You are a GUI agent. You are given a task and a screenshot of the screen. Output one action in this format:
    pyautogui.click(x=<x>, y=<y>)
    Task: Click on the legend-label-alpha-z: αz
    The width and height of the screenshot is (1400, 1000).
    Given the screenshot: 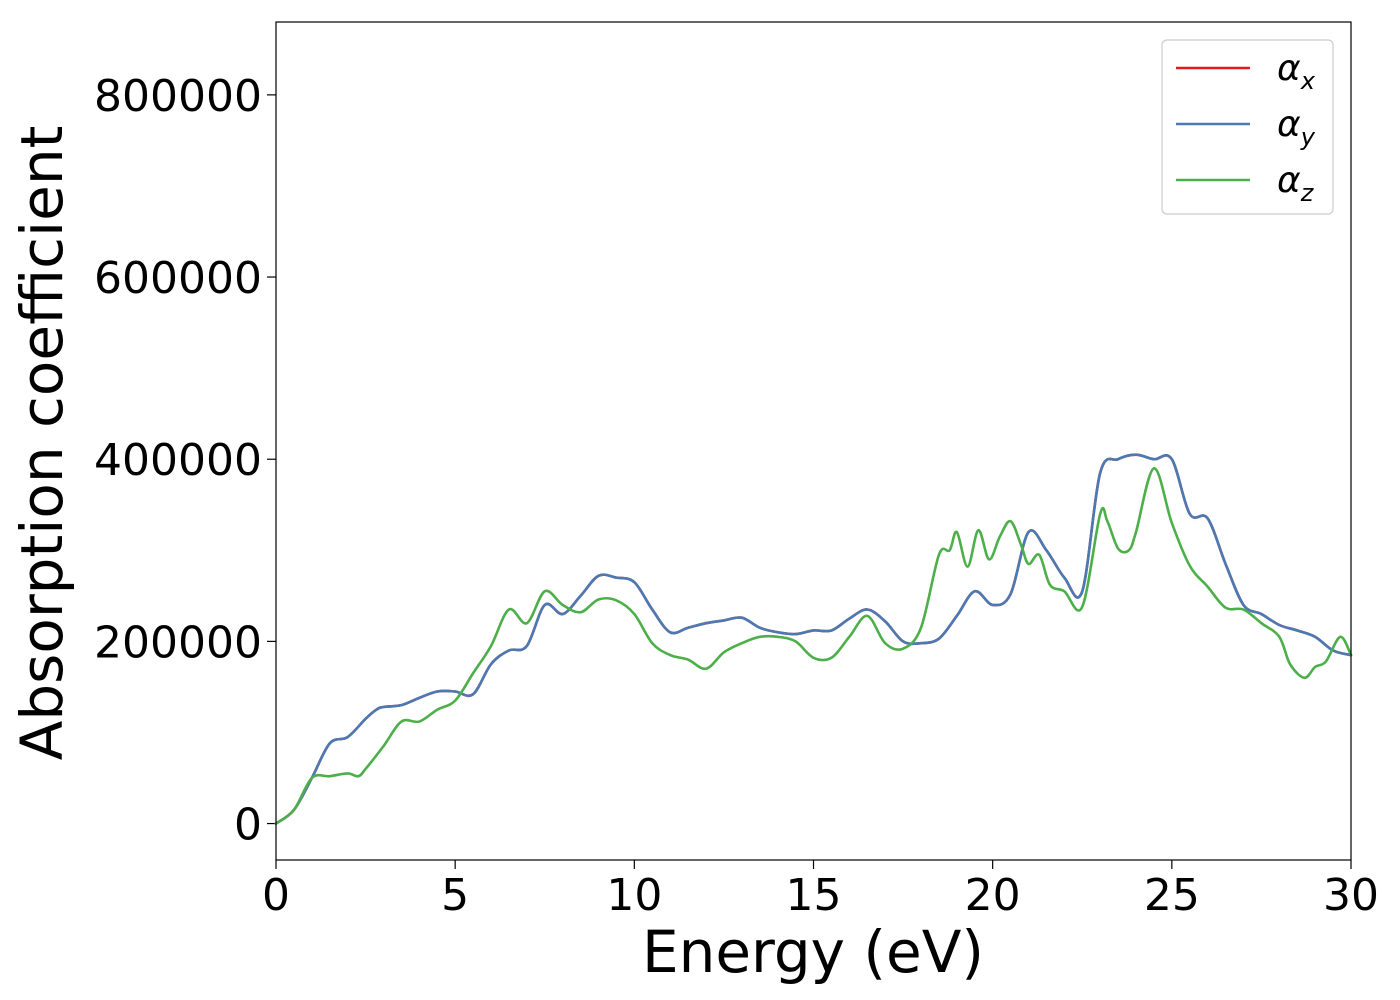 What is the action you would take?
    pyautogui.click(x=1296, y=183)
    